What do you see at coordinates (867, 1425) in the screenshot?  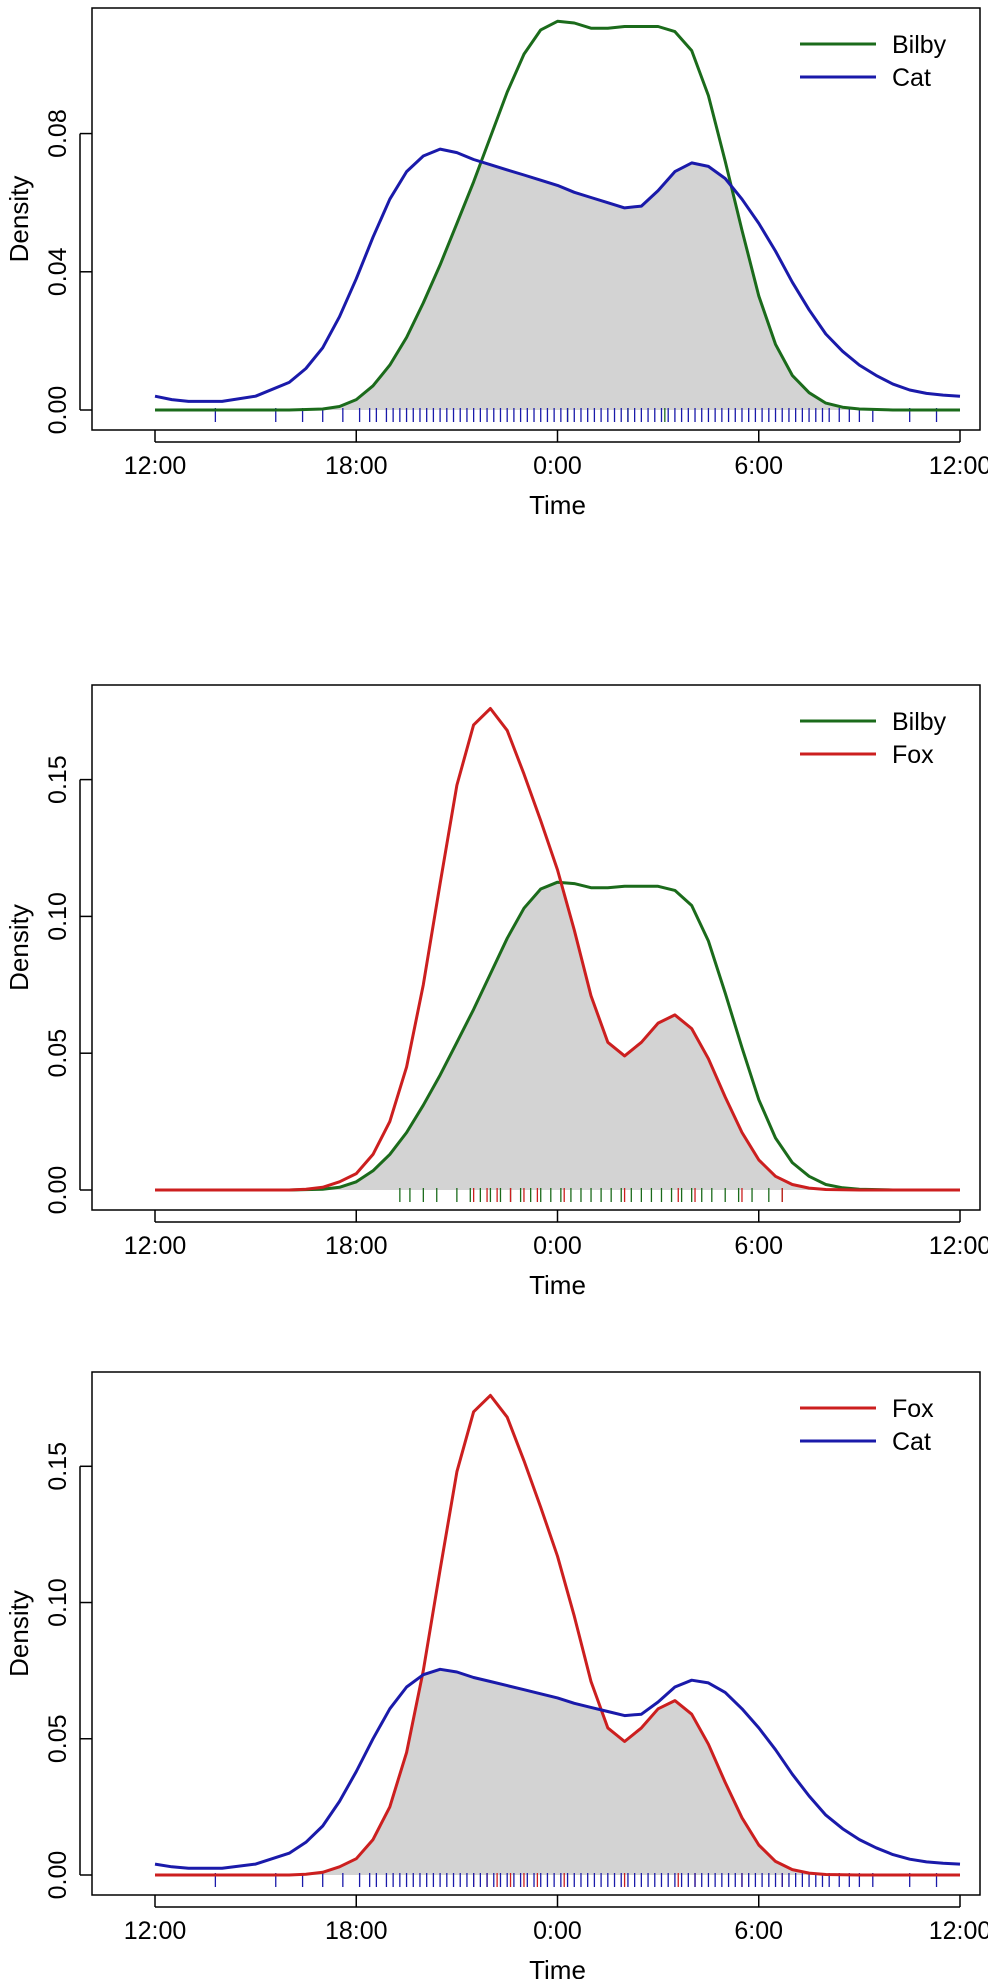 I see `legend: Fox Cat` at bounding box center [867, 1425].